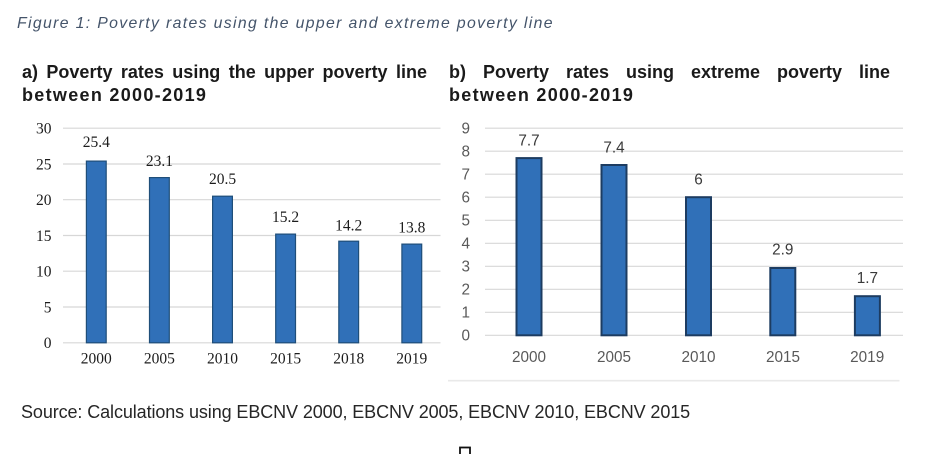  I want to click on svg-text: 10, so click(44, 272).